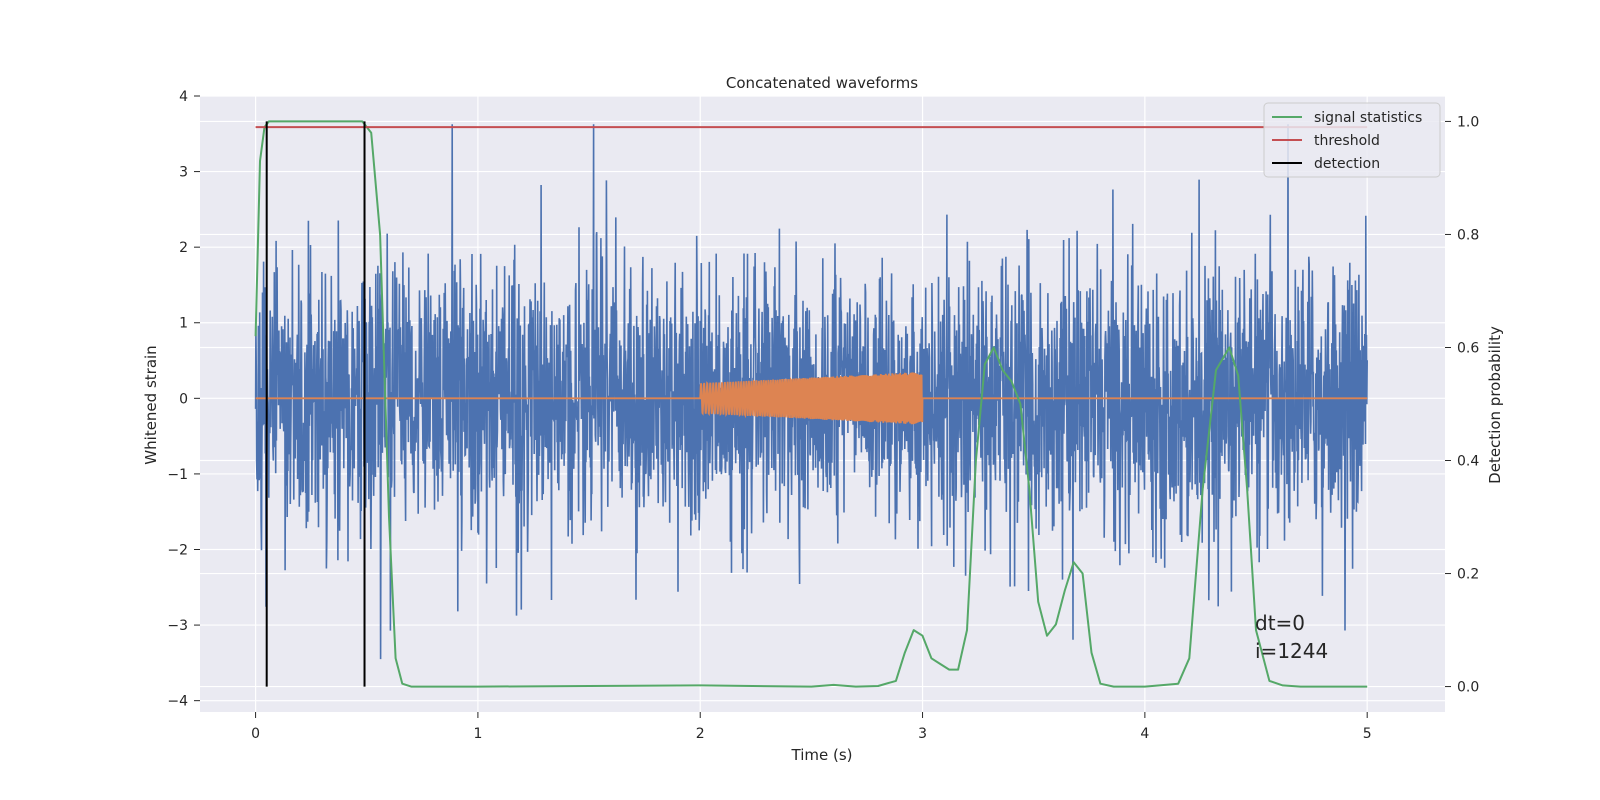  What do you see at coordinates (1347, 164) in the screenshot?
I see `legend-label: detection` at bounding box center [1347, 164].